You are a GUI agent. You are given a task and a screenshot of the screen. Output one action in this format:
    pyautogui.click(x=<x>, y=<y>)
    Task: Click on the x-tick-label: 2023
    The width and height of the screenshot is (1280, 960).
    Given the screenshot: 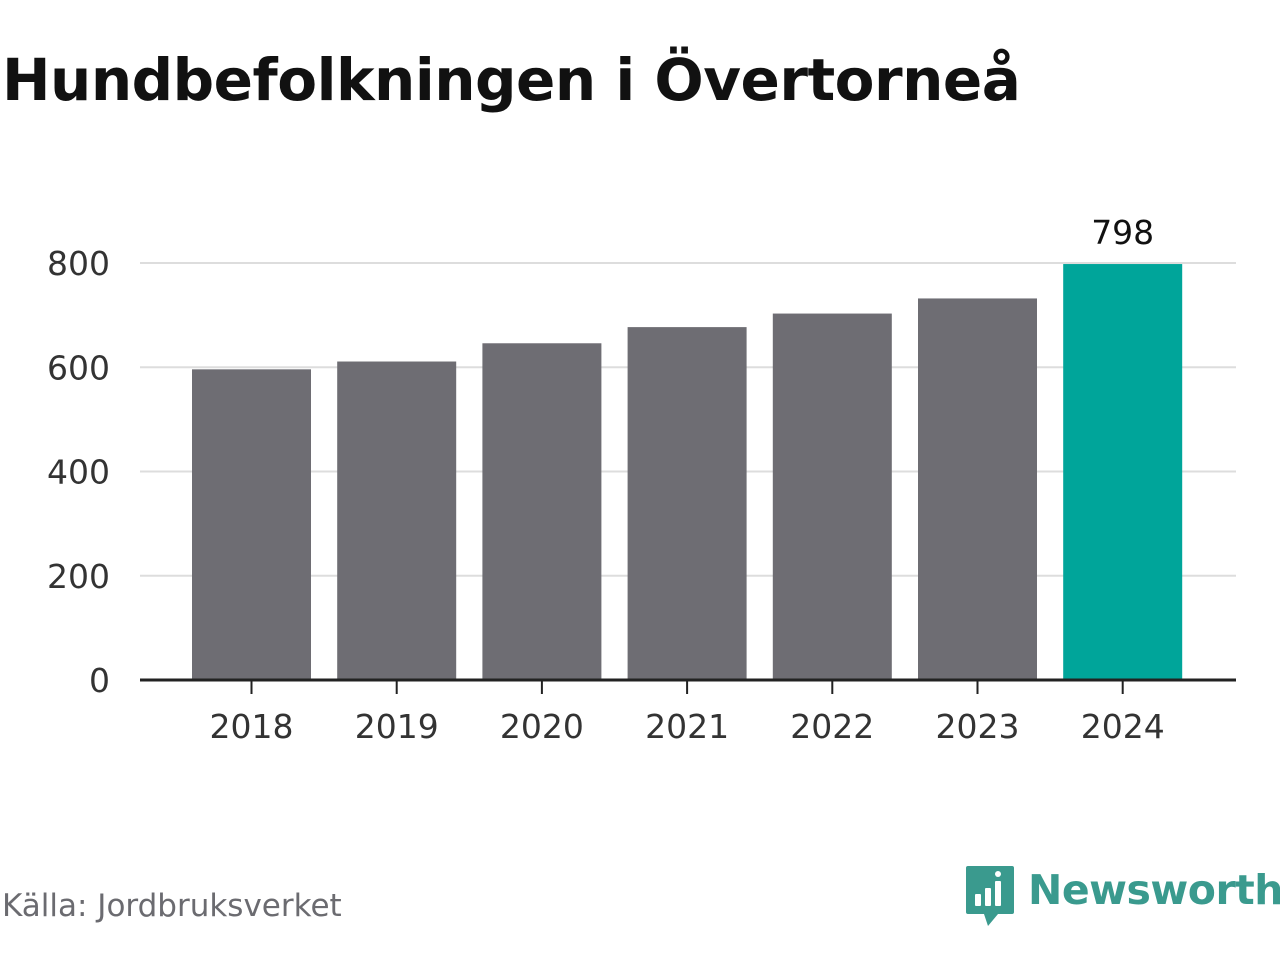 What is the action you would take?
    pyautogui.click(x=978, y=726)
    